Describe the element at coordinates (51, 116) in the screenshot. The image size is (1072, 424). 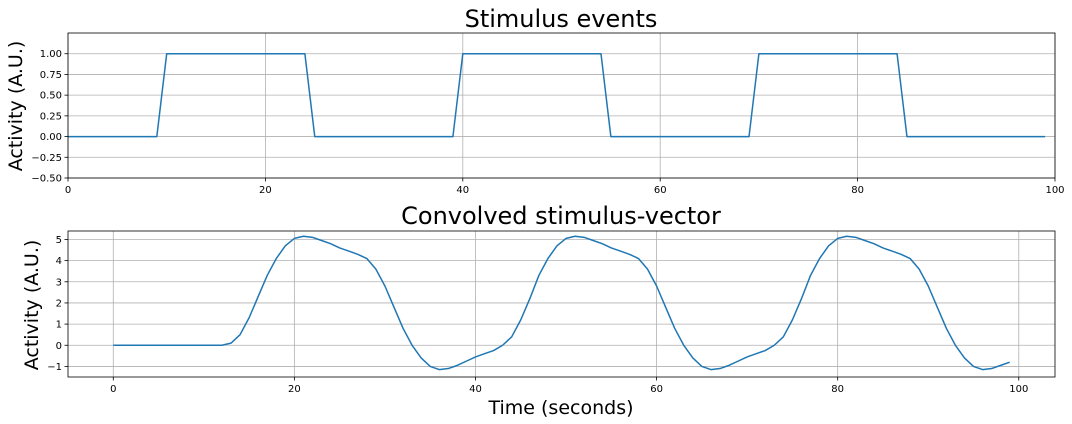
I see `y-tick-label: 0.25` at that location.